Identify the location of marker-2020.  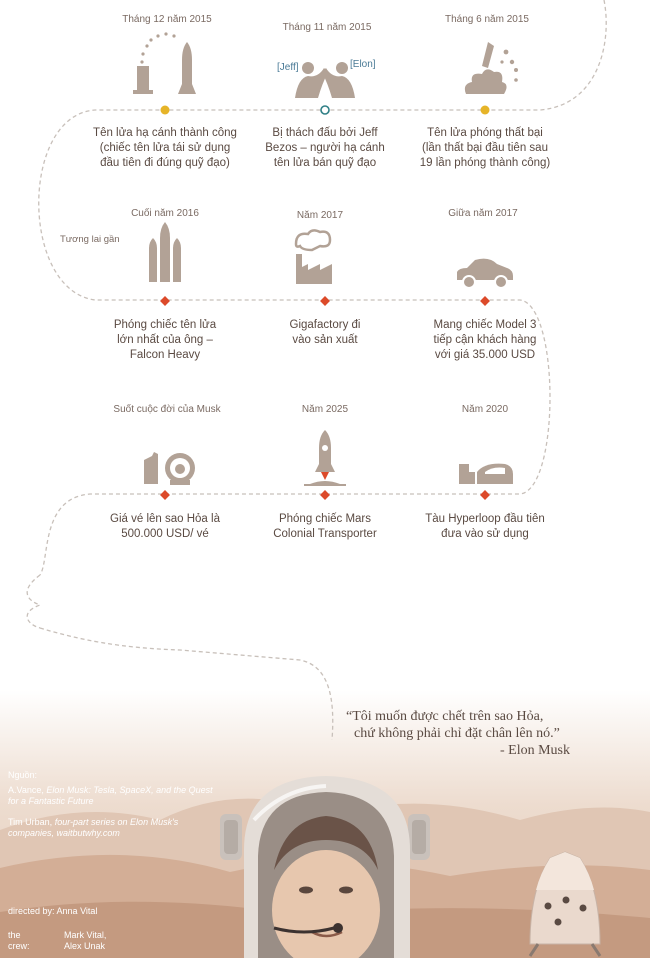
(485, 495).